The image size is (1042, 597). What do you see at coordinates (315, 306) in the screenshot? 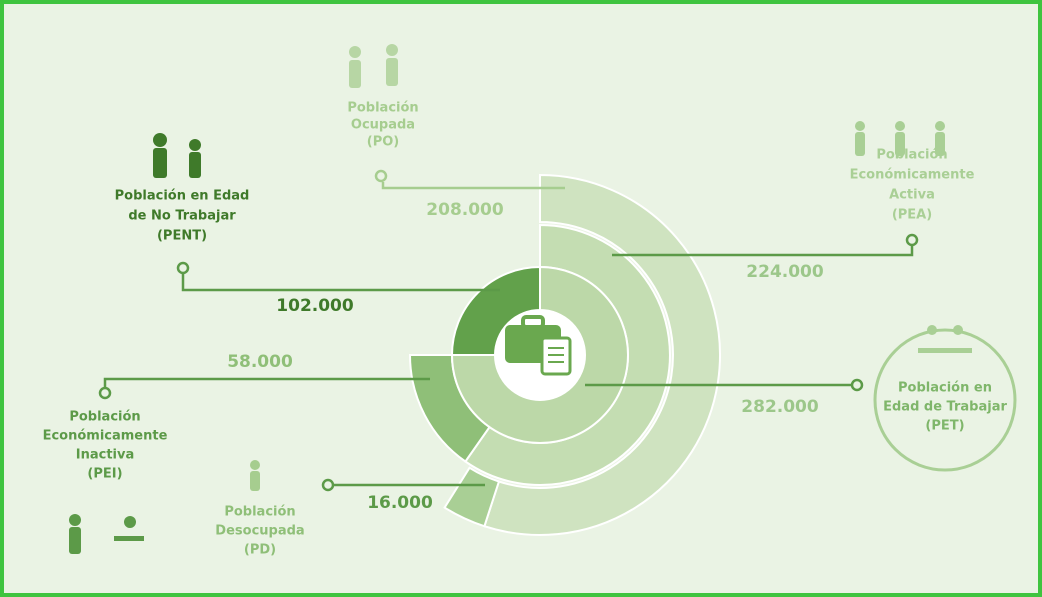
I see `node-value: 102.000` at bounding box center [315, 306].